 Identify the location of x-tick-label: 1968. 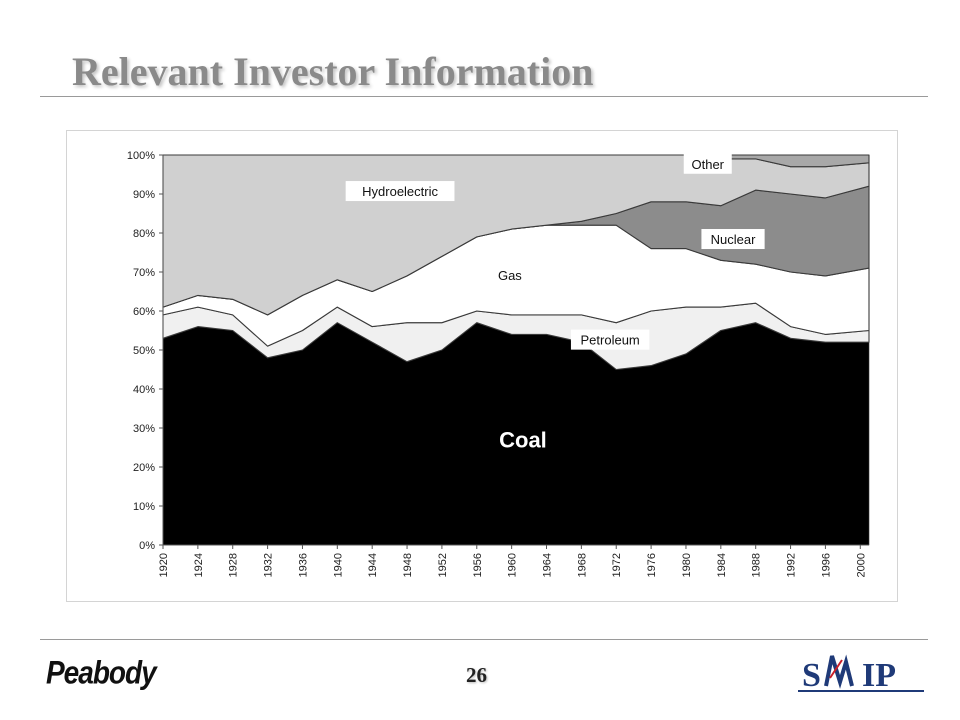
(582, 565).